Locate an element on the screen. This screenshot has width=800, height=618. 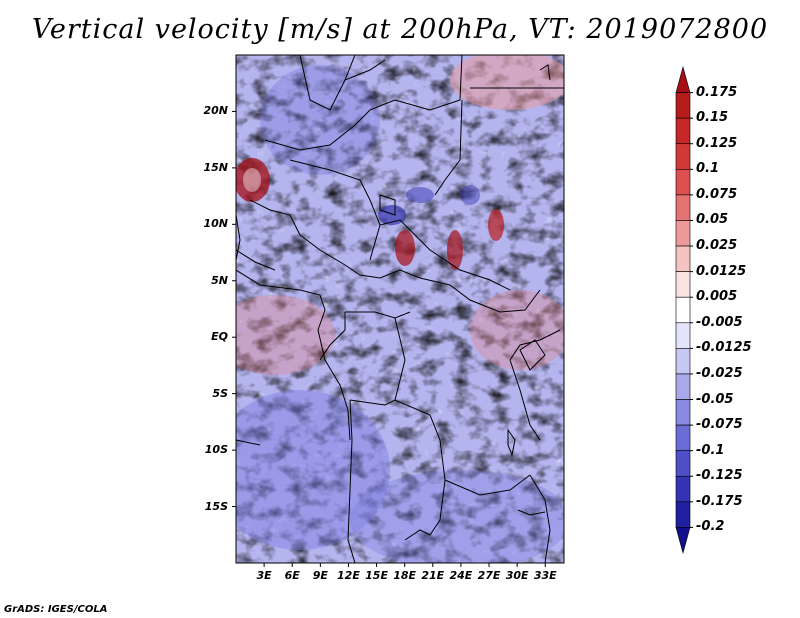
lon-label: 6E is located at coordinates (292, 575).